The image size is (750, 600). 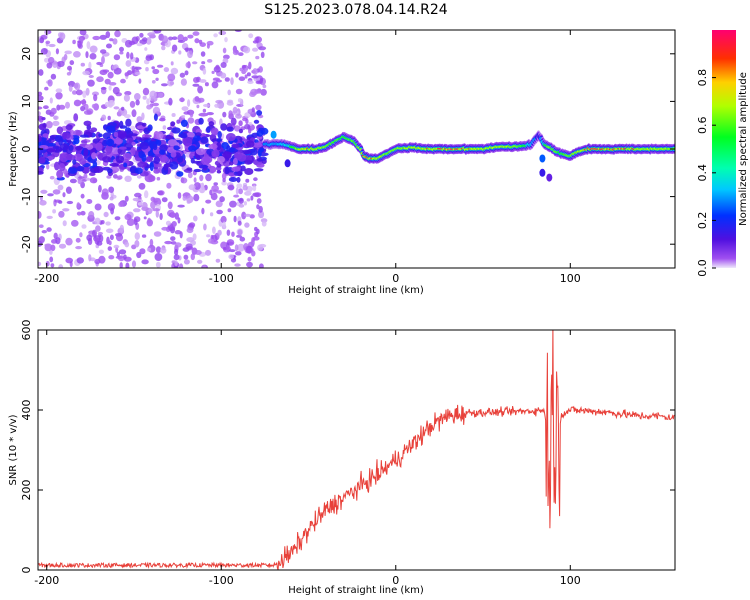 What do you see at coordinates (221, 278) in the screenshot?
I see `spectrogram-xtick-label: -100` at bounding box center [221, 278].